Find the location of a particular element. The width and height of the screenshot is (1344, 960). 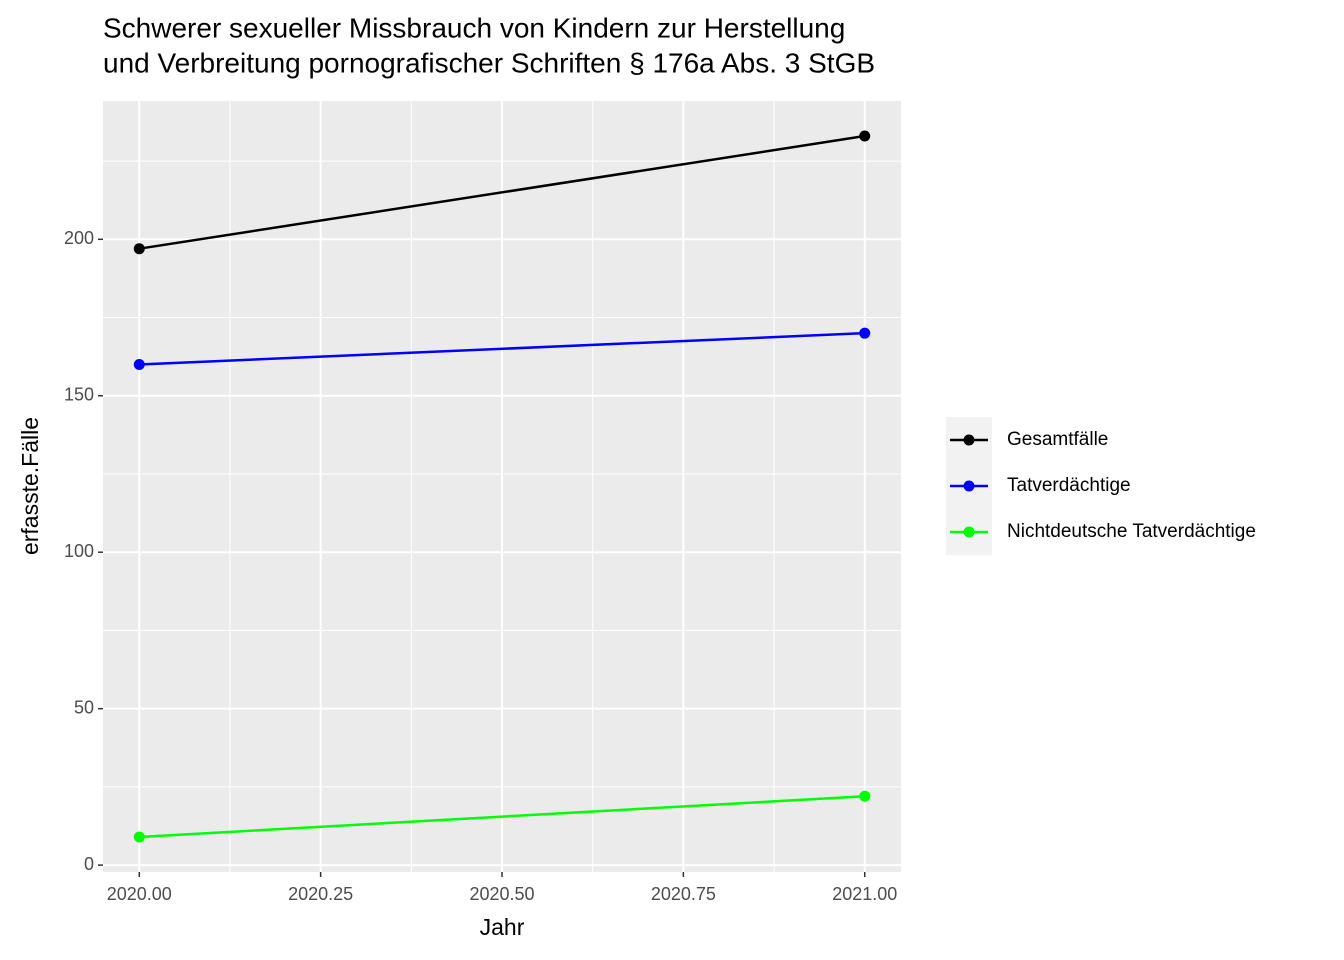

y-tick-label: 100 is located at coordinates (79, 551).